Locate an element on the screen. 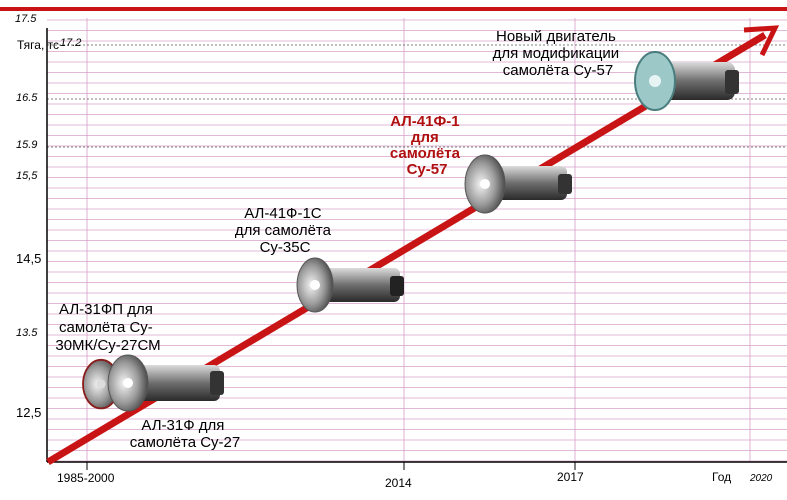 The width and height of the screenshot is (787, 500). annotation-al31f-line-1: АЛ-31Ф для is located at coordinates (182, 425).